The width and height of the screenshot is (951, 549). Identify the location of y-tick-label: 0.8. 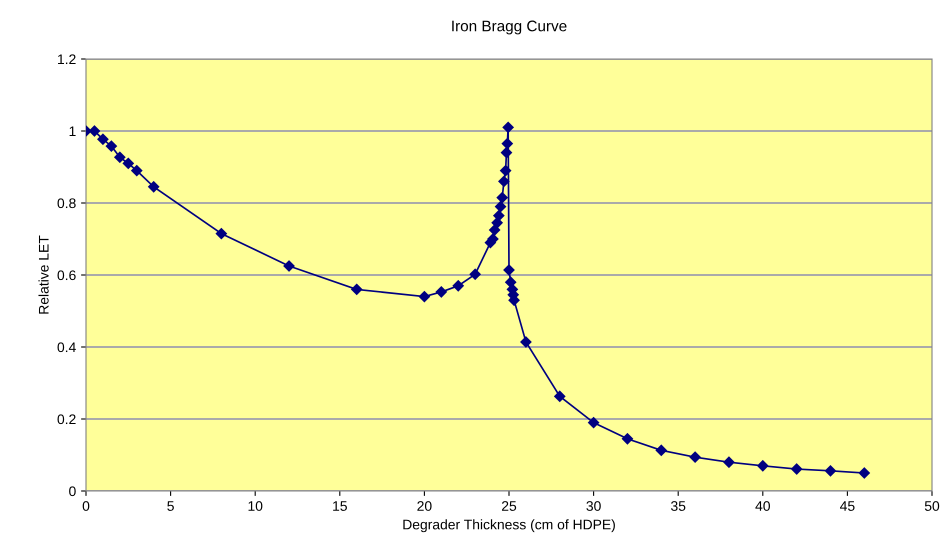
(67, 203).